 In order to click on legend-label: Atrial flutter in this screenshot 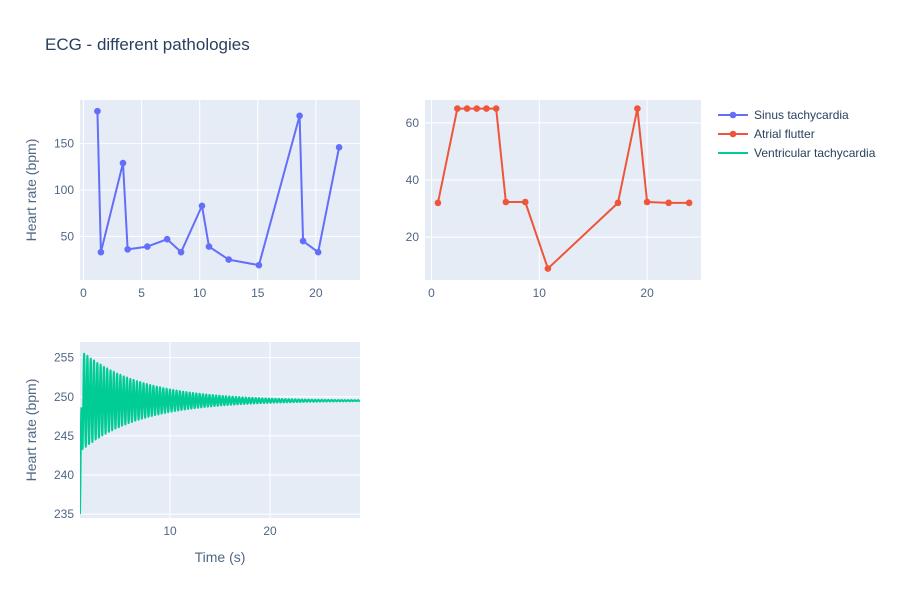, I will do `click(784, 134)`.